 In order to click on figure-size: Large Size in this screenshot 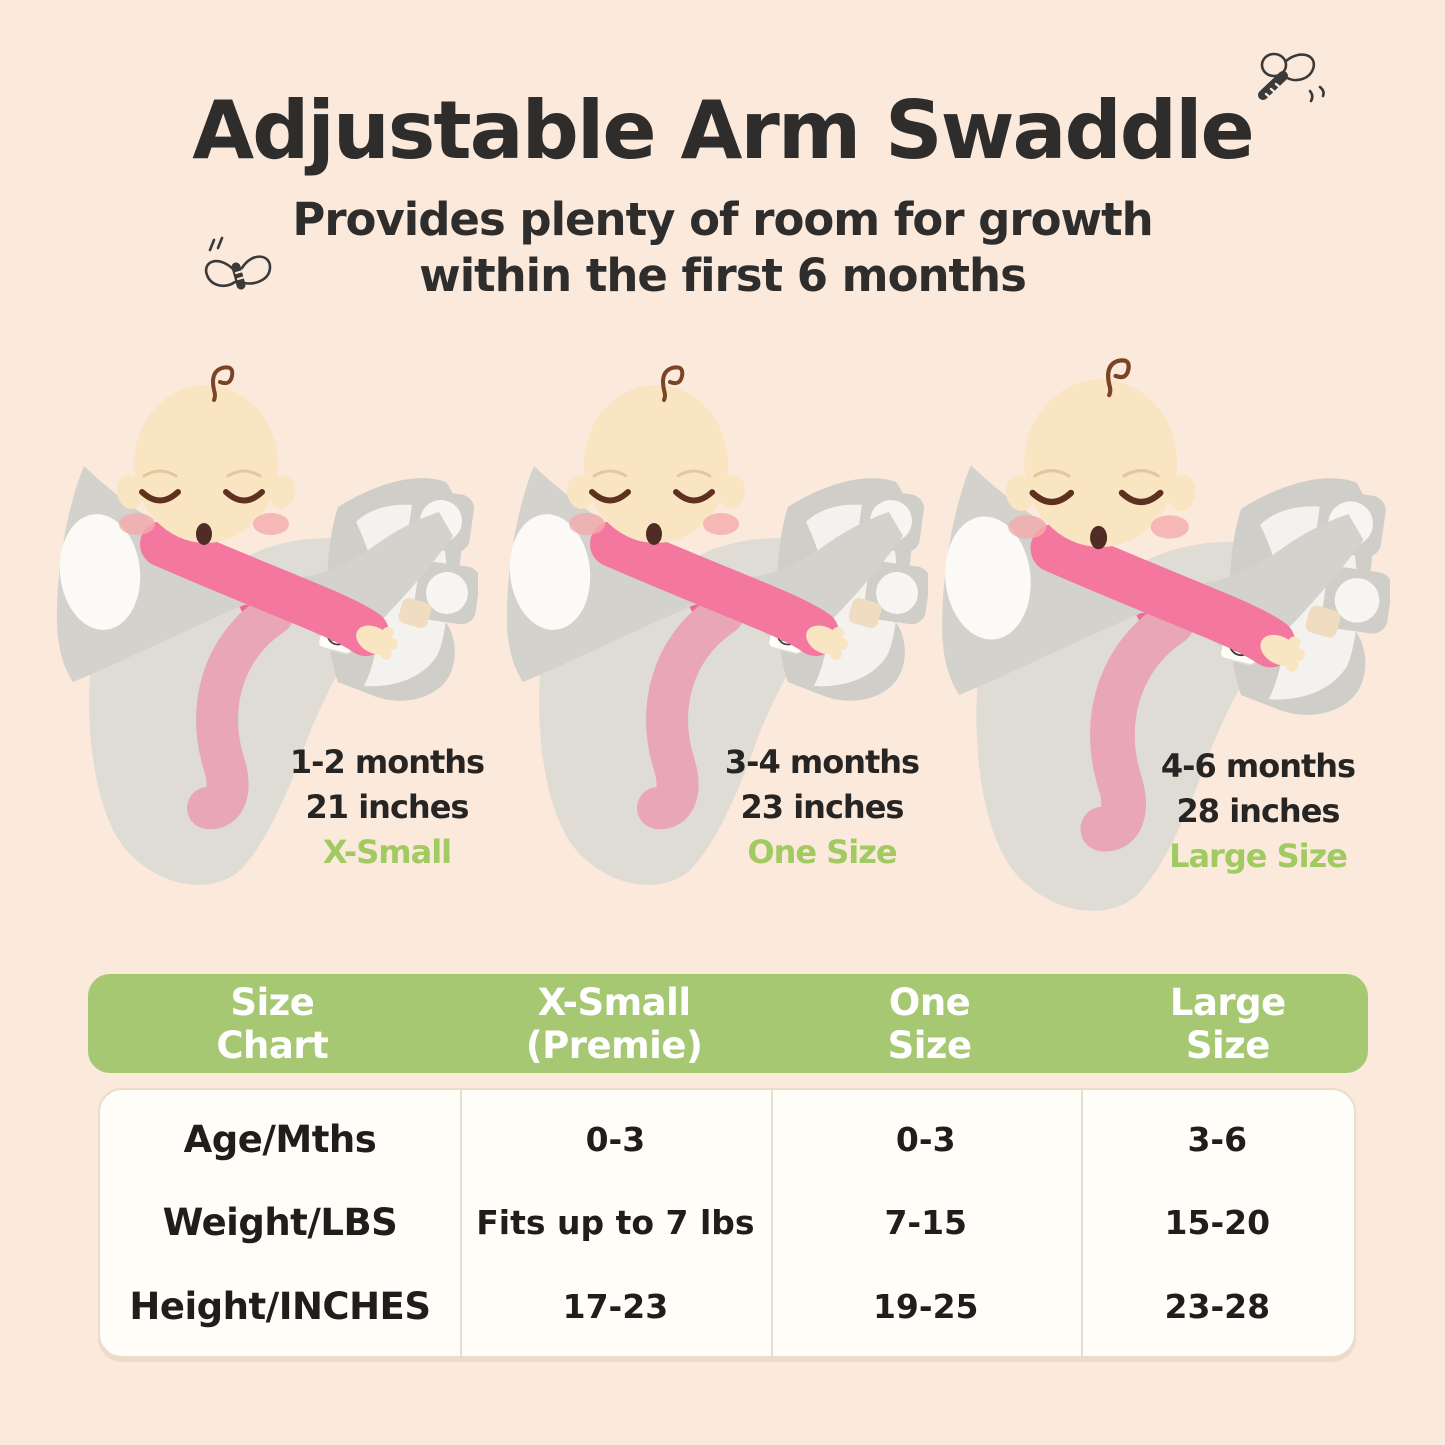, I will do `click(1258, 856)`.